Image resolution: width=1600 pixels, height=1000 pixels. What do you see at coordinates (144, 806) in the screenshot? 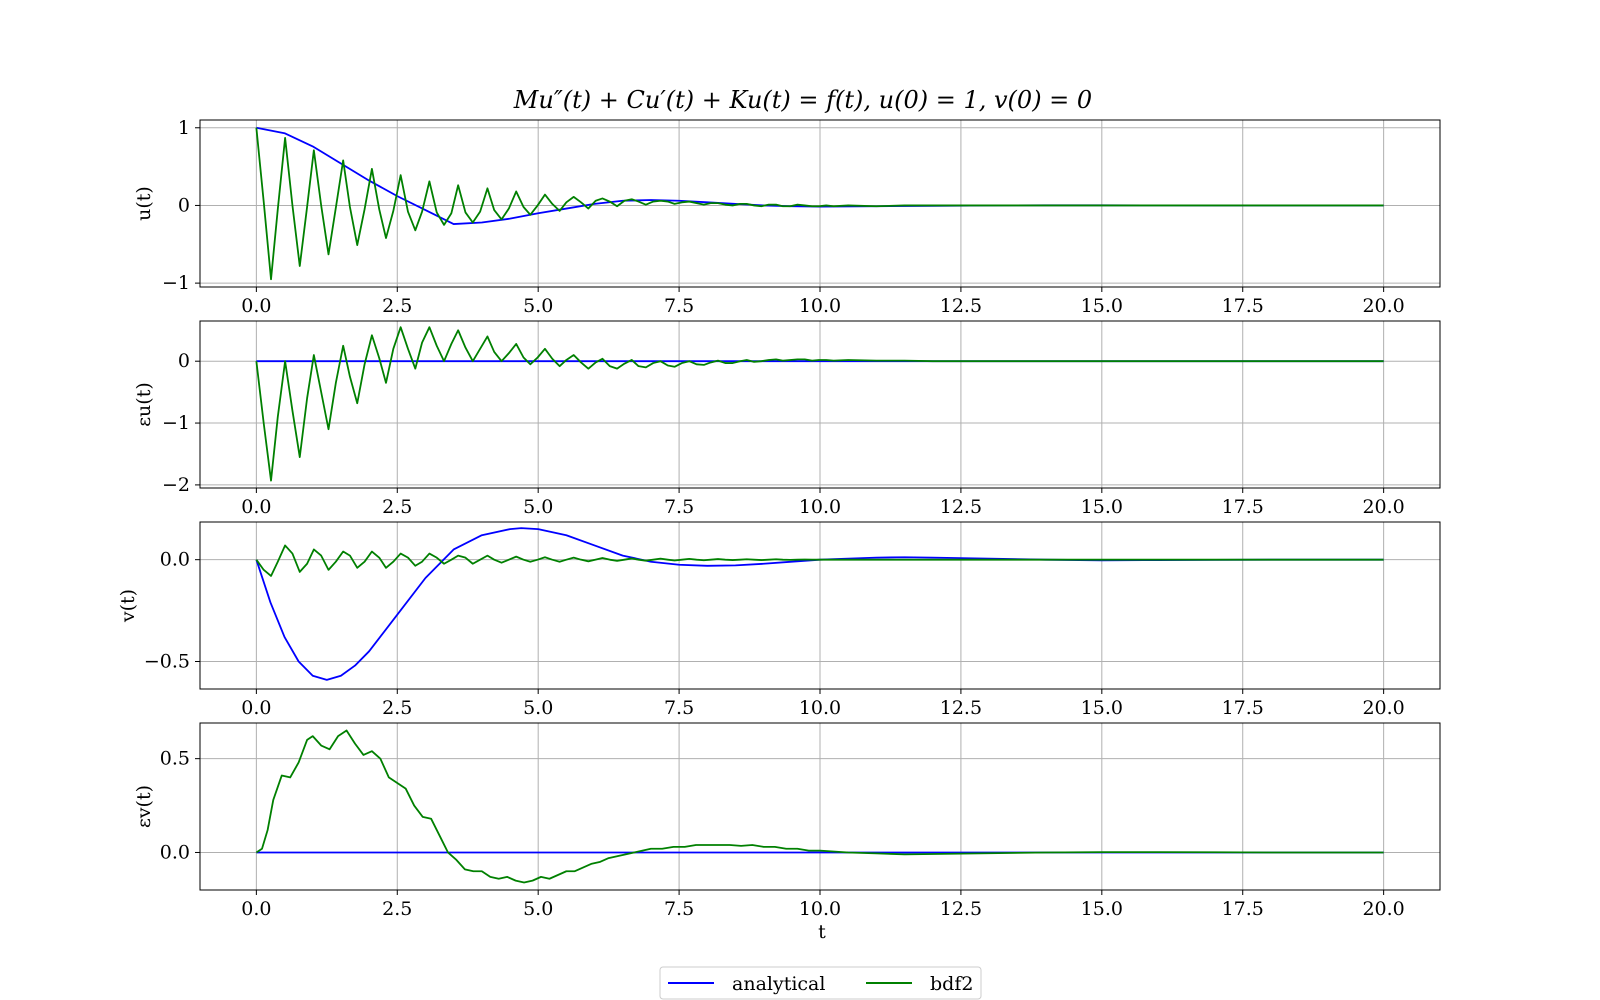
I see `y-axis-label: εv(t)` at bounding box center [144, 806].